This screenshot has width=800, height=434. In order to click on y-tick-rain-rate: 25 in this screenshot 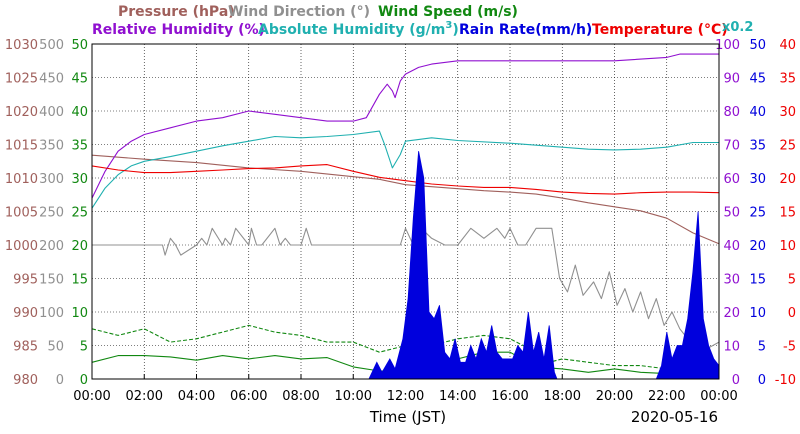, I will do `click(757, 213)`.